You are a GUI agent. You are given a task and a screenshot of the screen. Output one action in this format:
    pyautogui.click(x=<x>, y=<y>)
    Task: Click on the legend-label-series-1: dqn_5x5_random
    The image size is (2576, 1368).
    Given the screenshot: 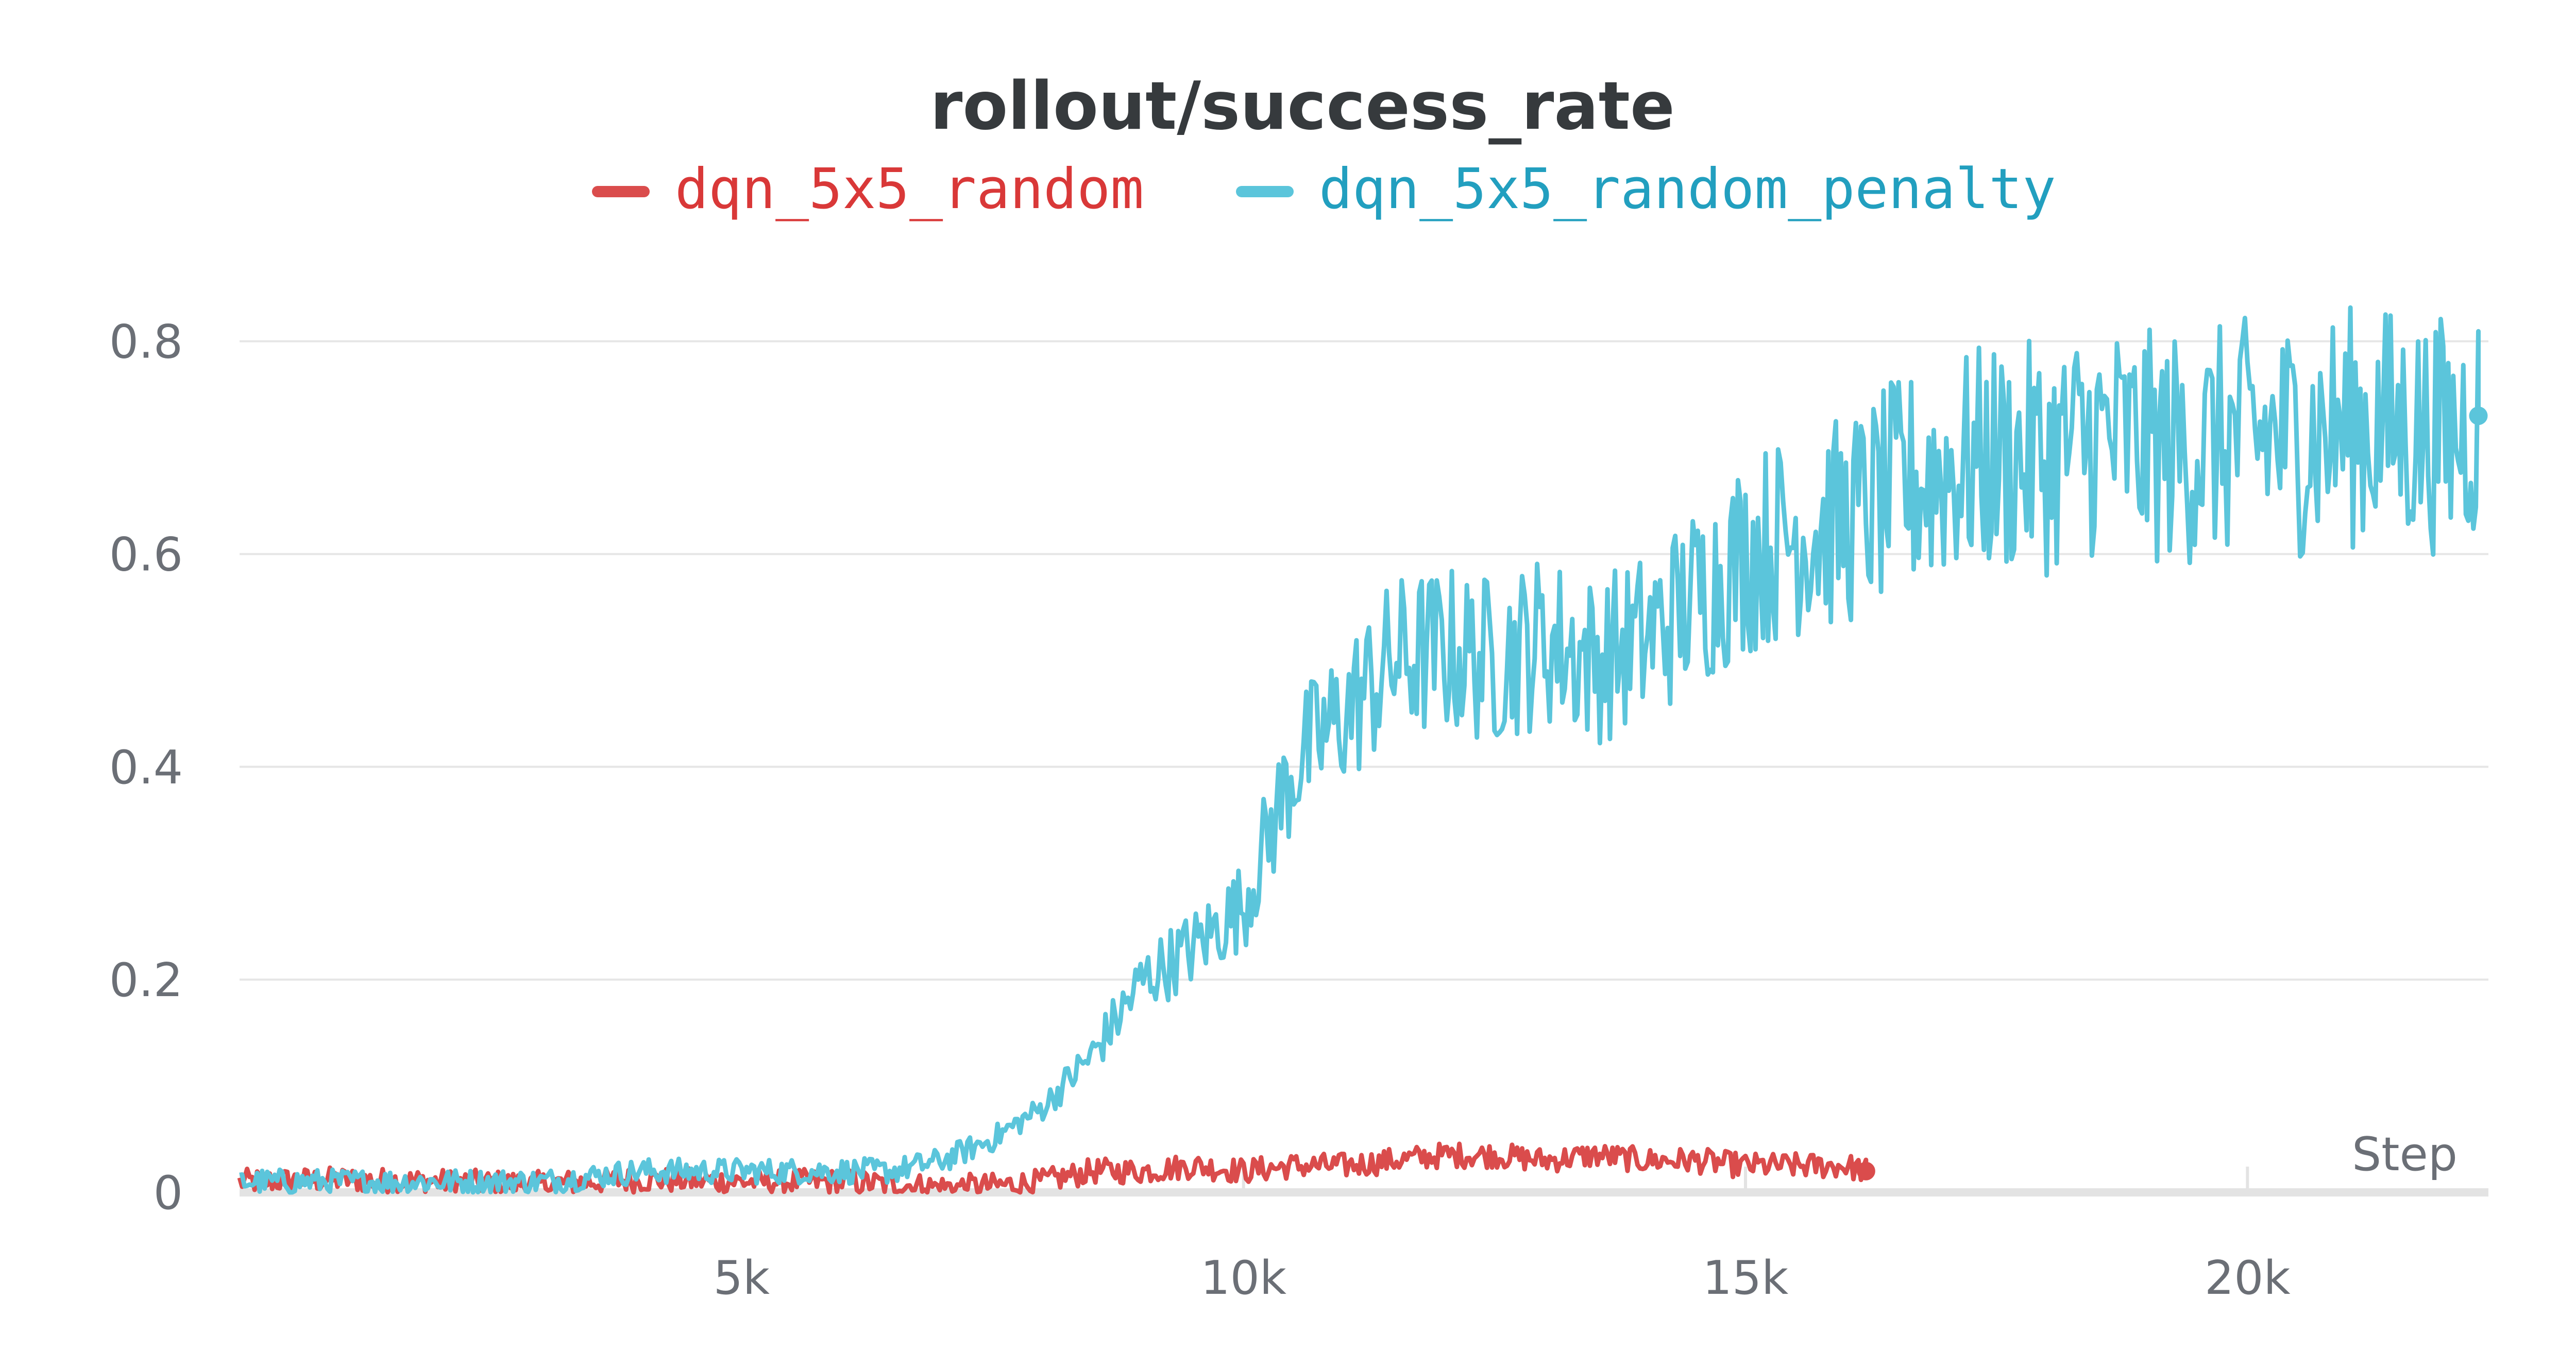 What is the action you would take?
    pyautogui.click(x=909, y=189)
    